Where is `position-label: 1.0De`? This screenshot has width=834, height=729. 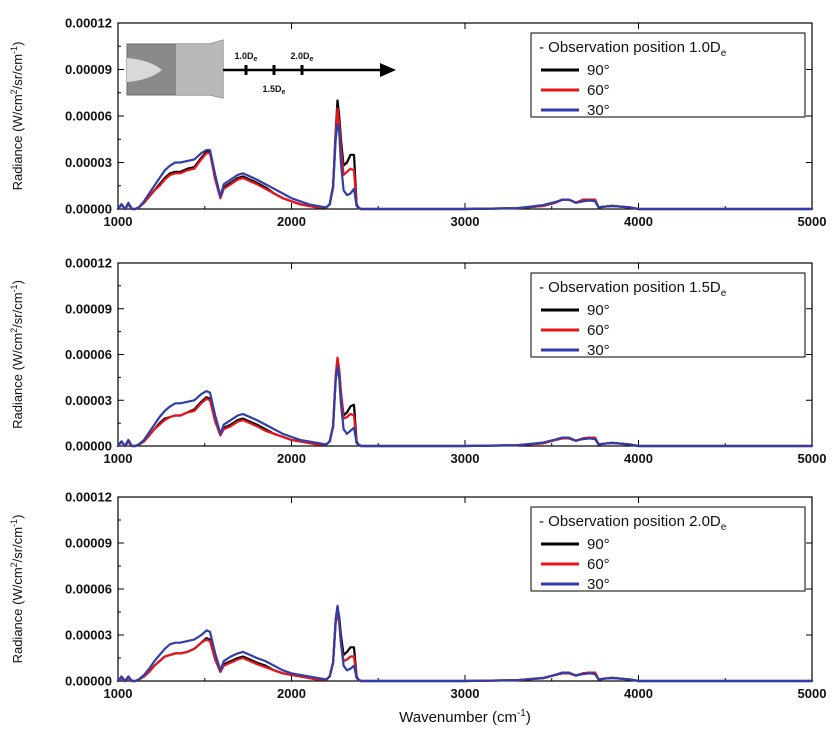 position-label: 1.0De is located at coordinates (246, 57).